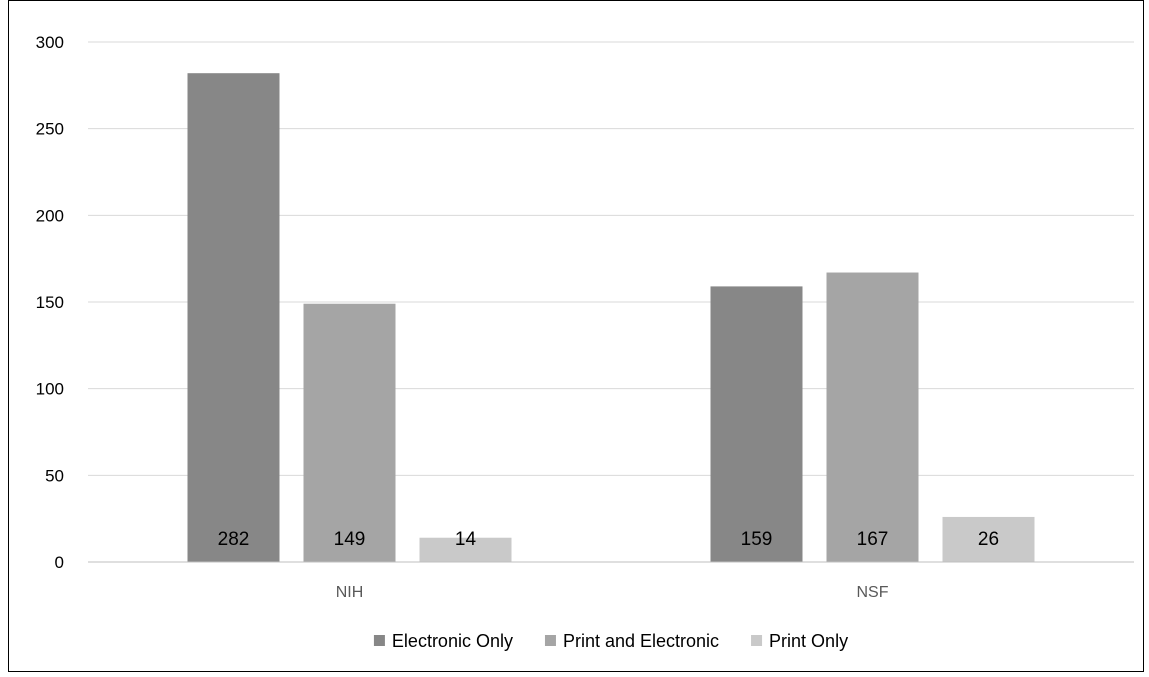 This screenshot has width=1149, height=677. What do you see at coordinates (466, 539) in the screenshot?
I see `data-label-nih-2: 14` at bounding box center [466, 539].